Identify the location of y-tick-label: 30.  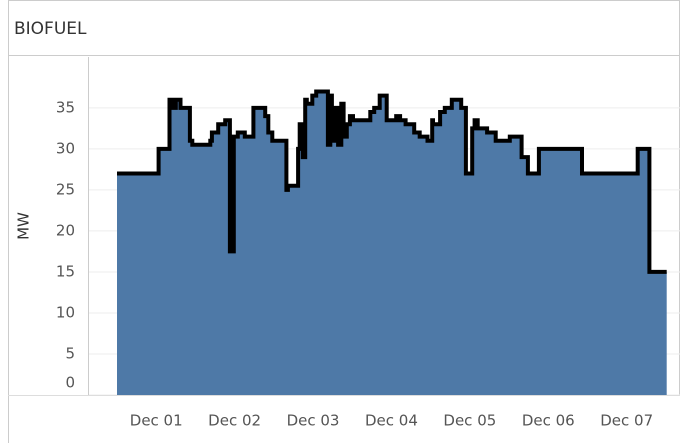
(65, 148).